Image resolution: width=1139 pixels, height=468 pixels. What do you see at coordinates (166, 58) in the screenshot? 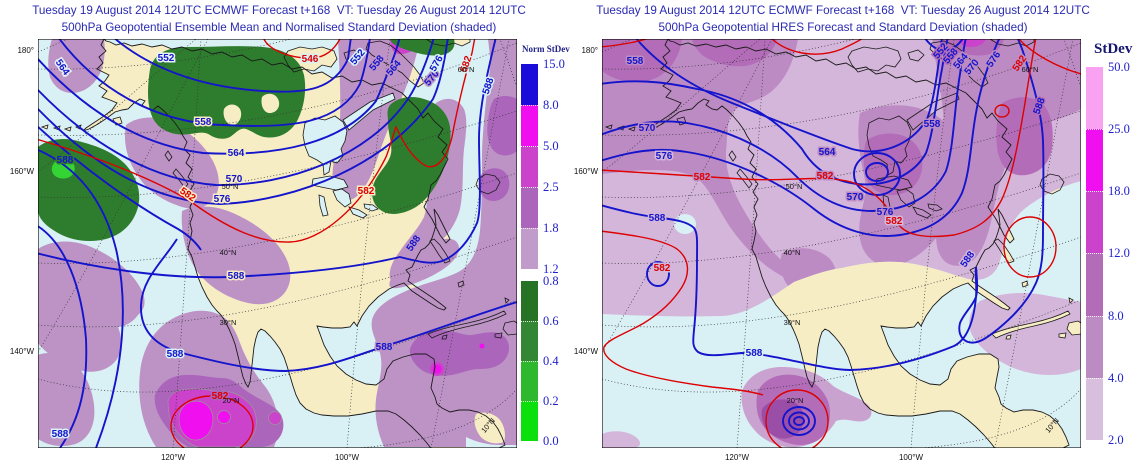
I see `svg-text: 552` at bounding box center [166, 58].